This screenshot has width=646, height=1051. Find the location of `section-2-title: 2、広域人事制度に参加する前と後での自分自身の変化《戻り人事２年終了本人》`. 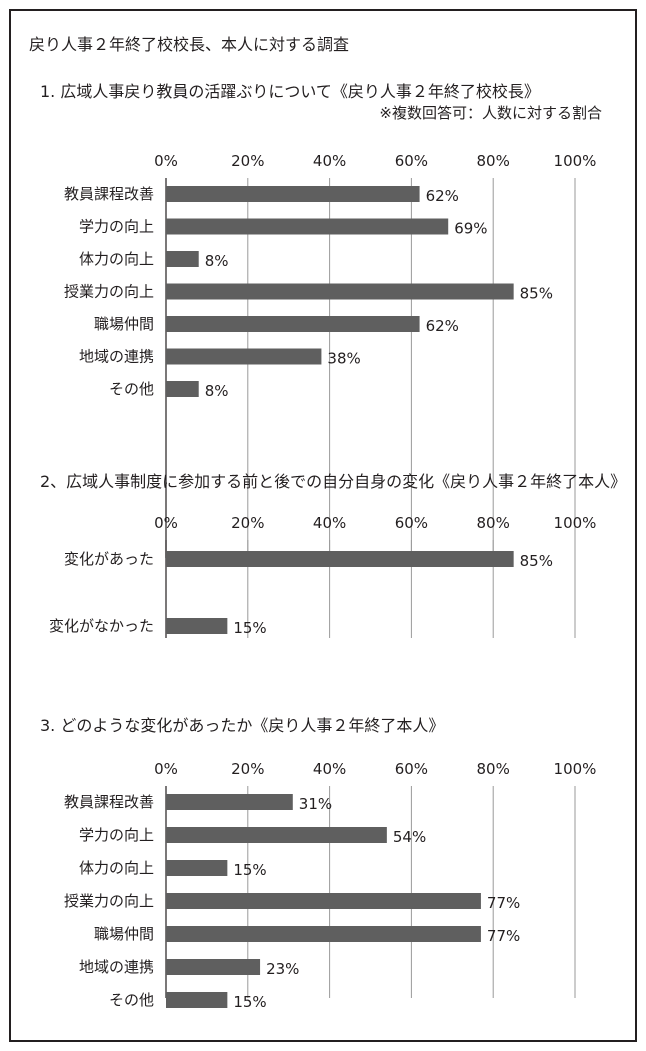

section-2-title: 2、広域人事制度に参加する前と後での自分自身の変化《戻り人事２年終了本人》 is located at coordinates (333, 481).